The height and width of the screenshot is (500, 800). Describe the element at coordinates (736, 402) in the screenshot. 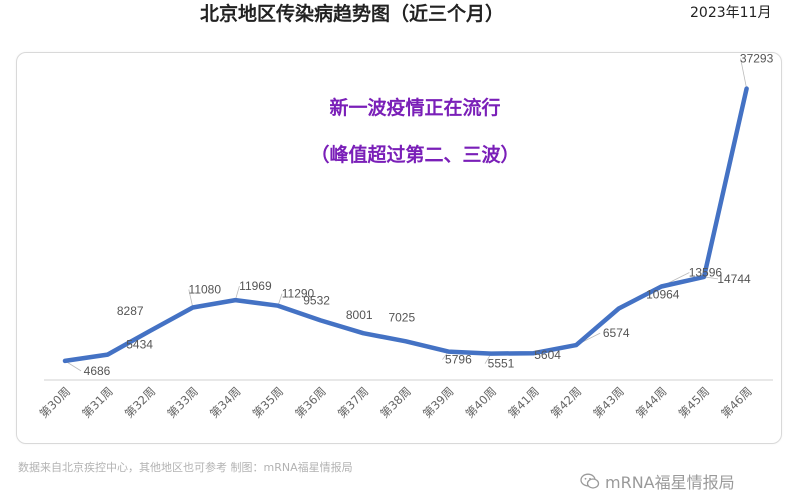

I see `x-tick-label: 第46周` at that location.